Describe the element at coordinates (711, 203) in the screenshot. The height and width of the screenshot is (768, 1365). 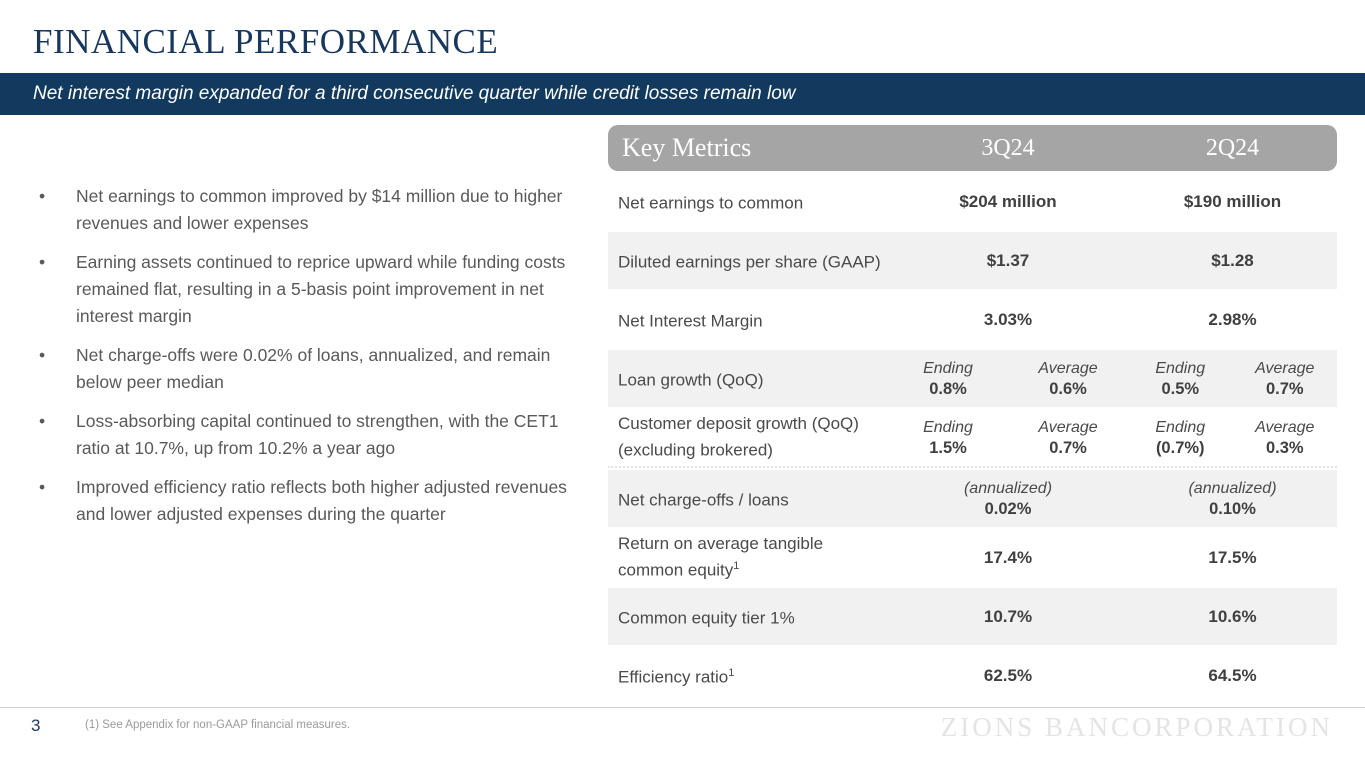
I see `metric-label: Net earnings to common` at that location.